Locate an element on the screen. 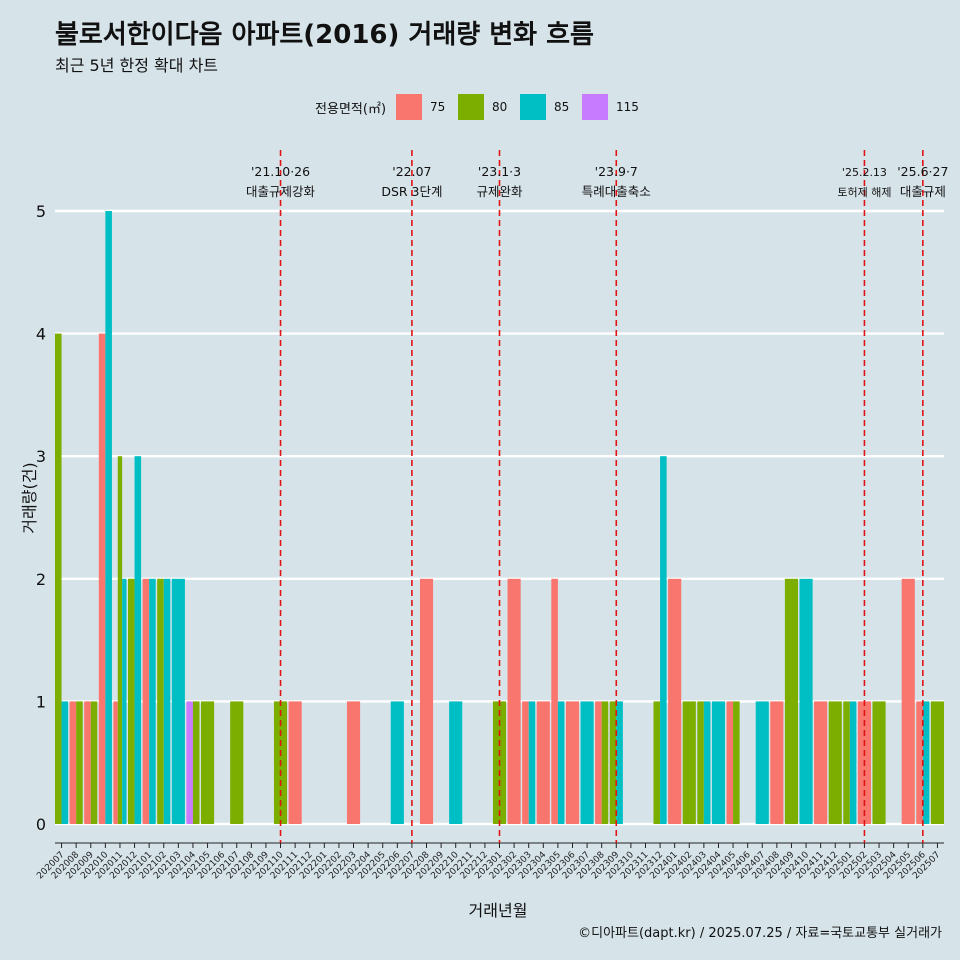 This screenshot has height=960, width=960. x-axis-label: 거래년월 is located at coordinates (498, 910).